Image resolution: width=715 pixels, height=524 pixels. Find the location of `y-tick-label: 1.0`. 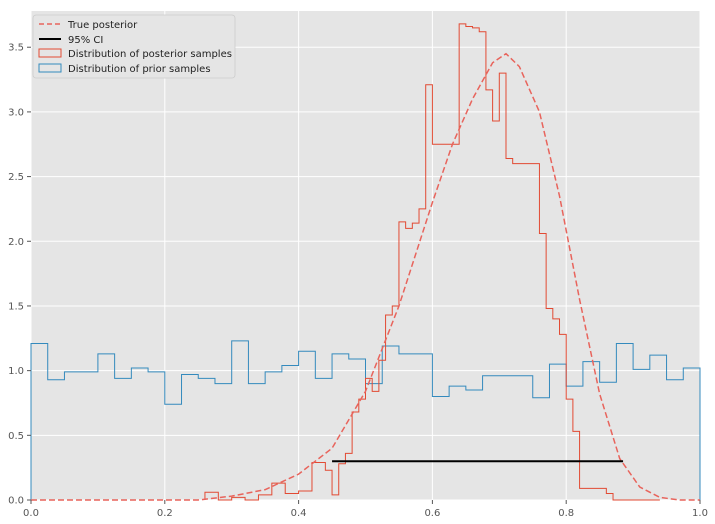

y-tick-label: 1.0 is located at coordinates (16, 371).